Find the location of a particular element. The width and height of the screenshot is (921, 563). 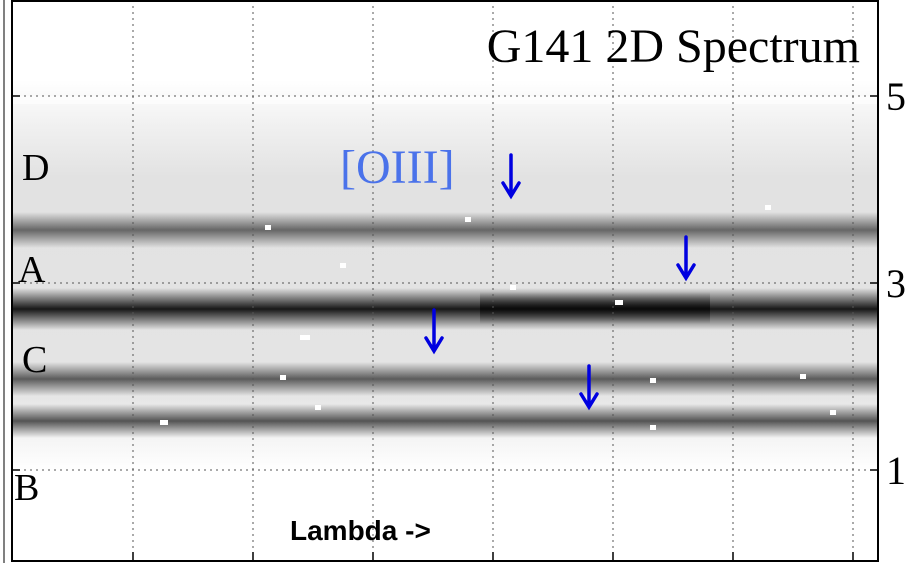

trace-label: A is located at coordinates (32, 270).